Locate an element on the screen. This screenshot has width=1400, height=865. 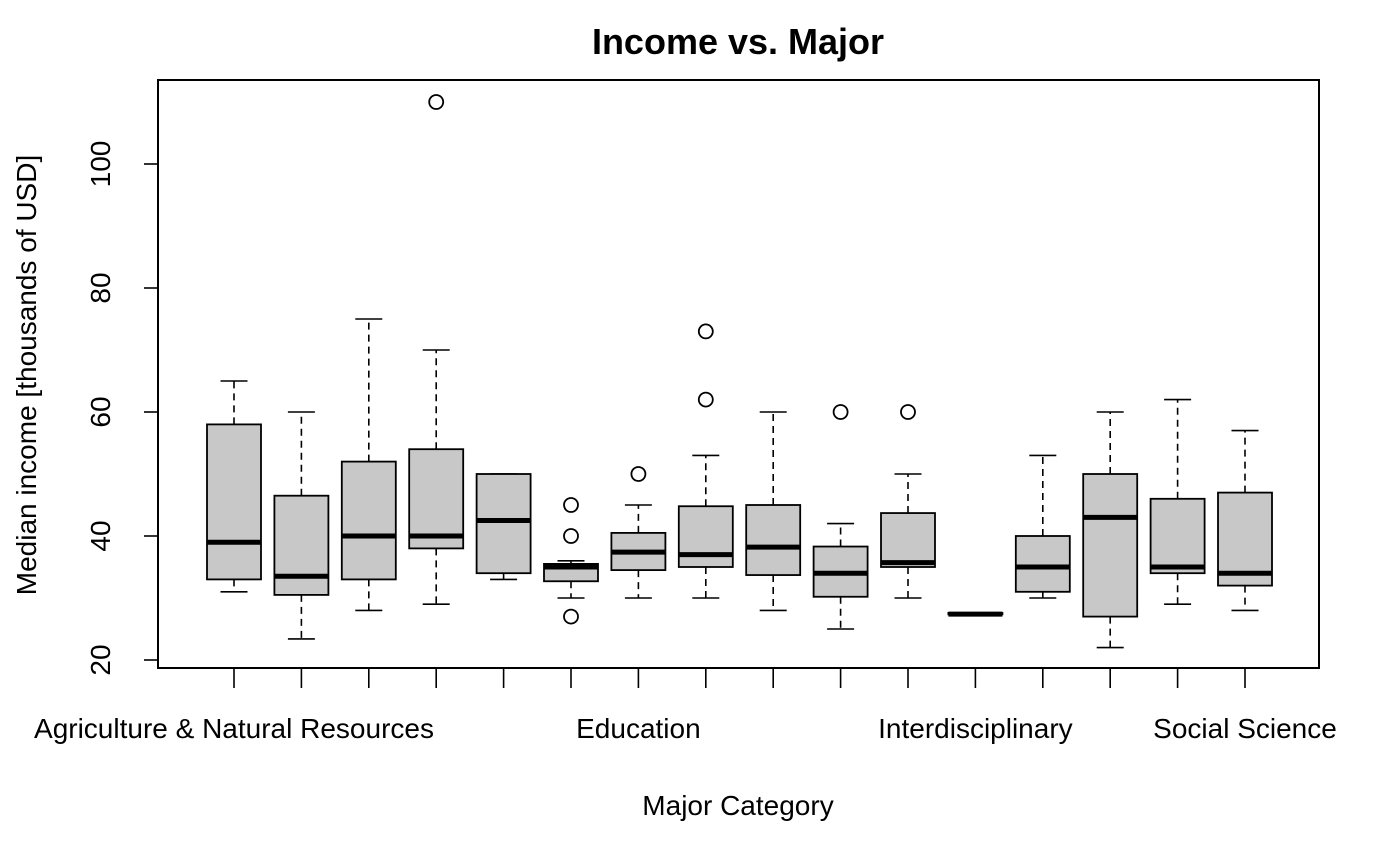
y-tick-label: 60 is located at coordinates (100, 411).